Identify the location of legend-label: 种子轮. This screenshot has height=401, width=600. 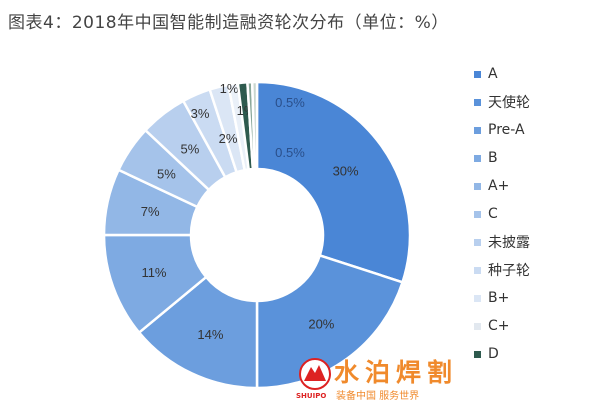
(509, 271).